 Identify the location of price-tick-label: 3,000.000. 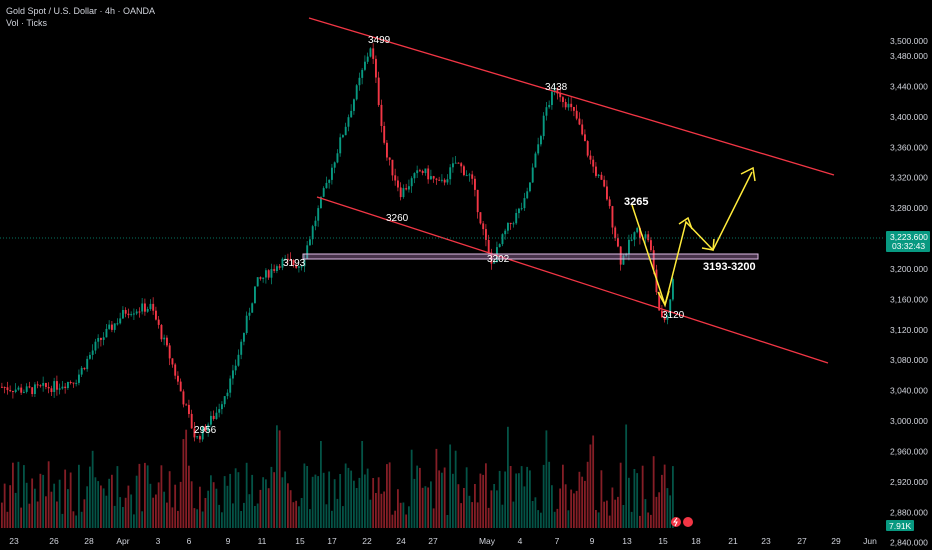
(909, 421).